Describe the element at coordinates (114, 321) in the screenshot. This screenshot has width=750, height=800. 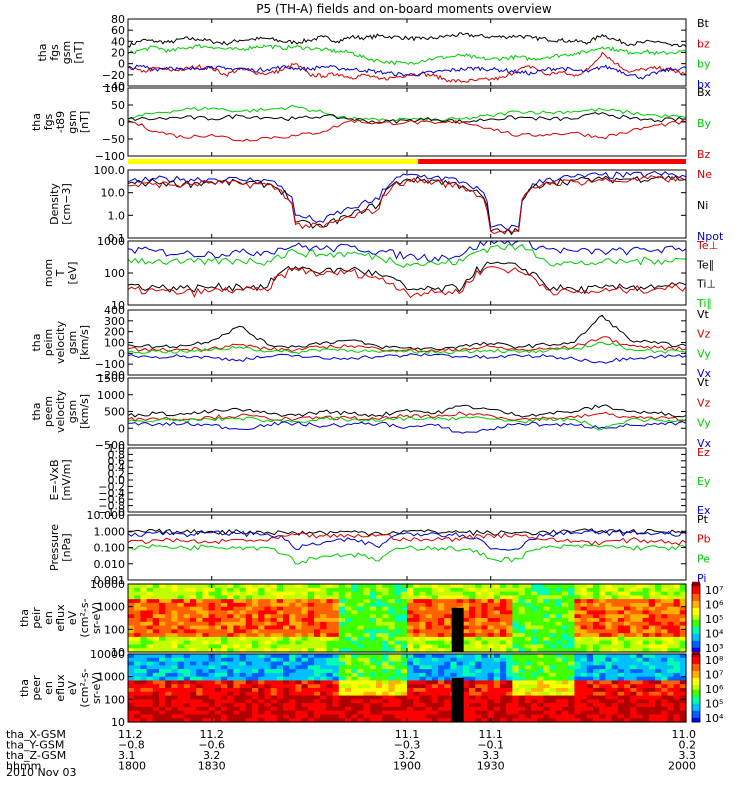
I see `y-tick-label: 300` at that location.